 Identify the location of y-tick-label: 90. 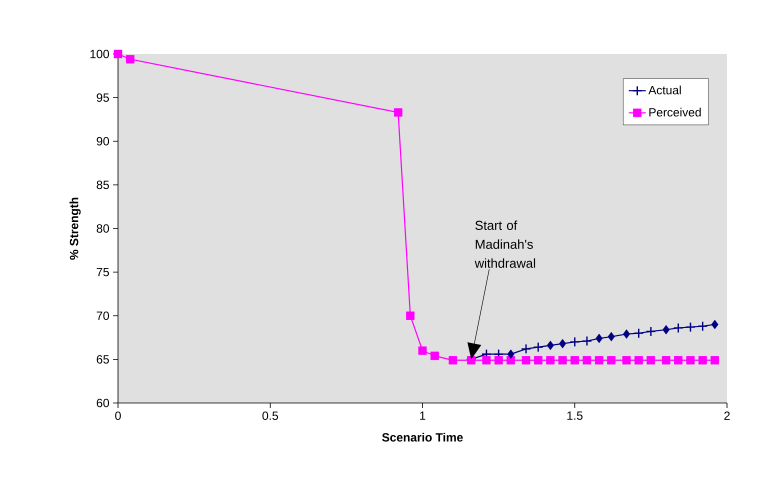
(103, 141).